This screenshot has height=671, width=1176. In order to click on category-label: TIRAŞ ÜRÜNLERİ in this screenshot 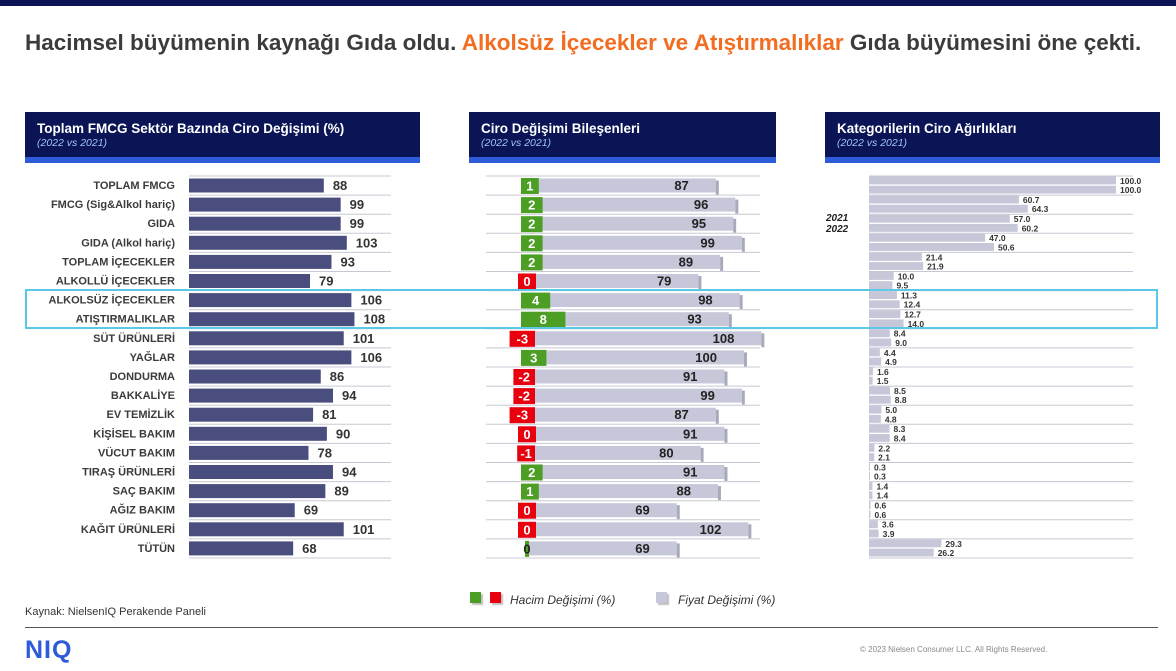, I will do `click(128, 472)`.